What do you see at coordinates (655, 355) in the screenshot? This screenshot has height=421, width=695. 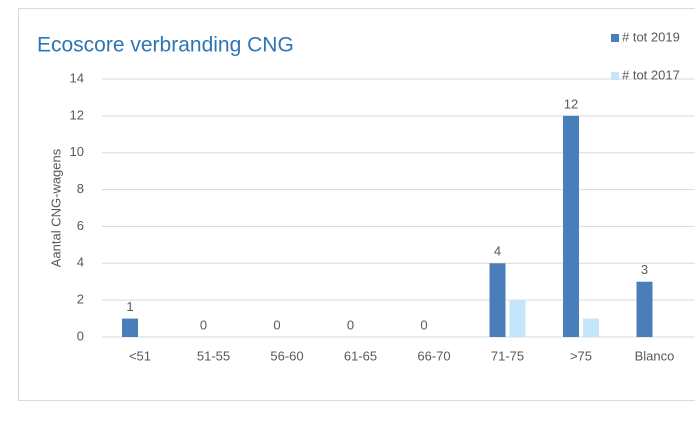 I see `x-tick-label: Blanco` at bounding box center [655, 355].